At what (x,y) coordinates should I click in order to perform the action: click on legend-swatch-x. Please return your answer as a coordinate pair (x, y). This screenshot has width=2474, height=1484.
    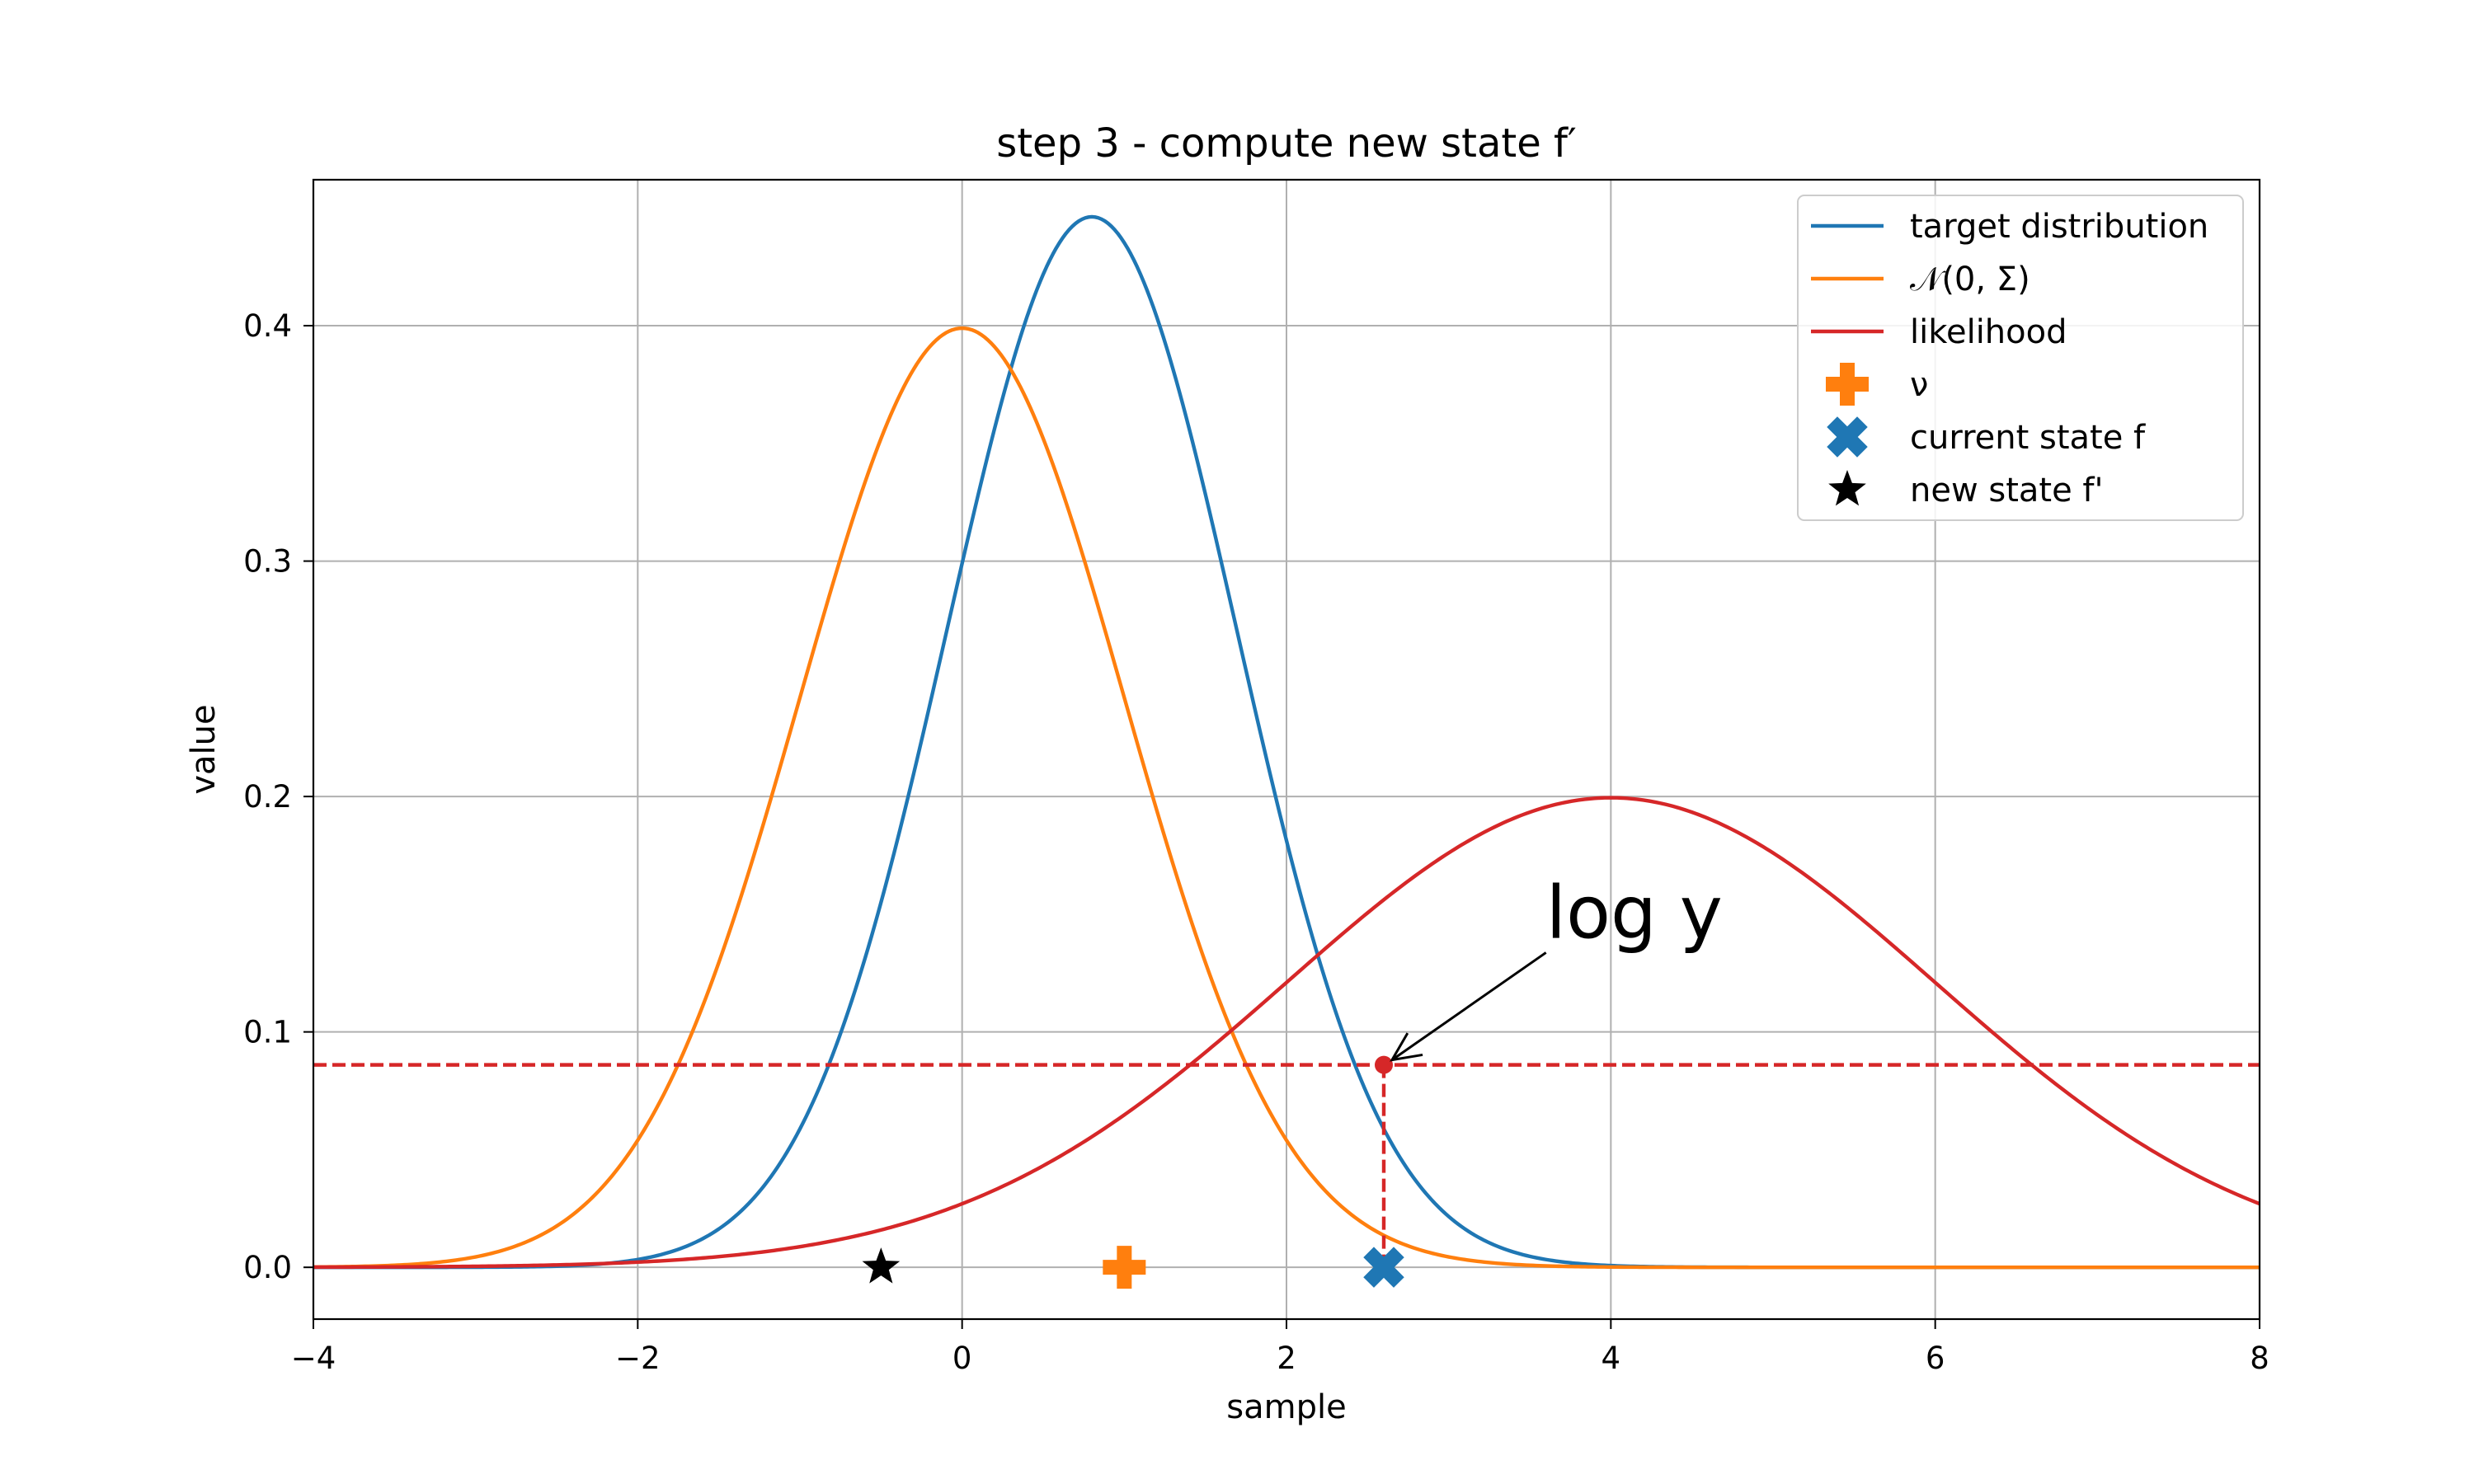
    Looking at the image, I should click on (1847, 437).